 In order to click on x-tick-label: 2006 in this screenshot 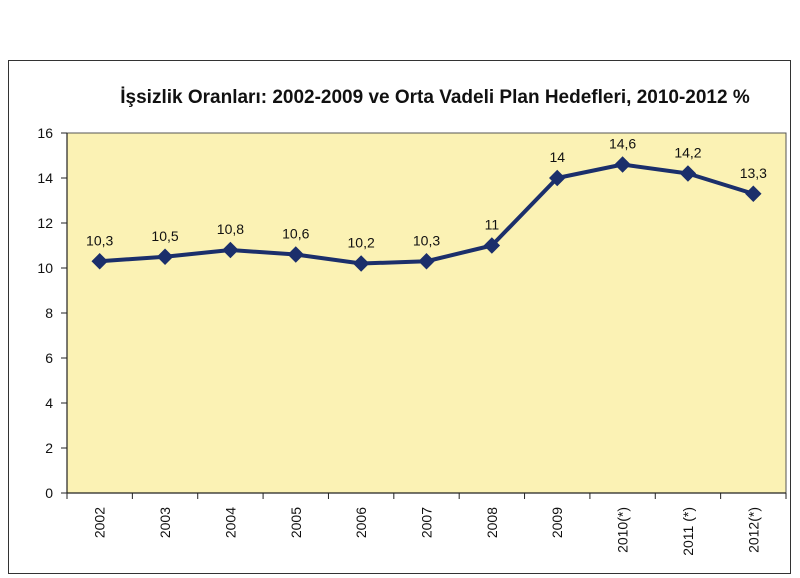, I will do `click(361, 522)`.